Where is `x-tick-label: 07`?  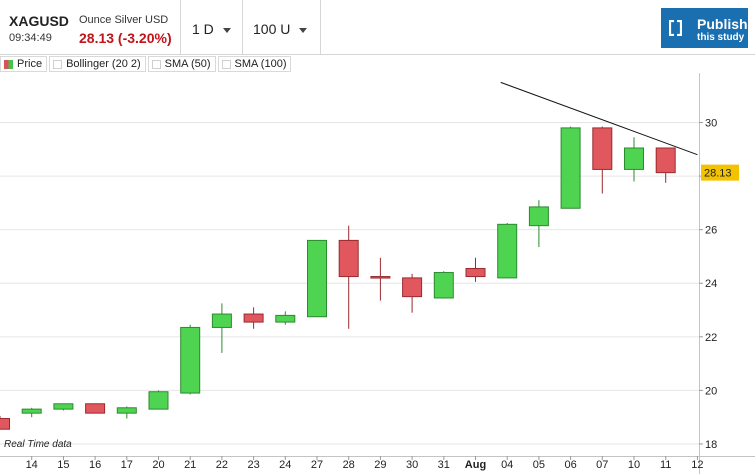 x-tick-label: 07 is located at coordinates (602, 465).